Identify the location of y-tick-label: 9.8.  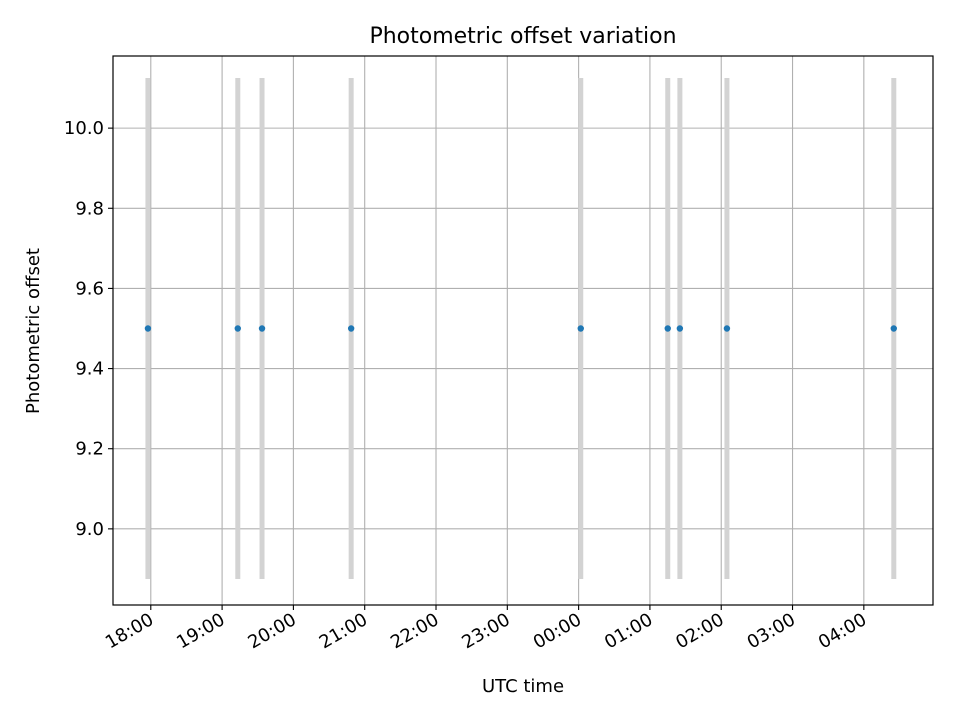
(89, 208).